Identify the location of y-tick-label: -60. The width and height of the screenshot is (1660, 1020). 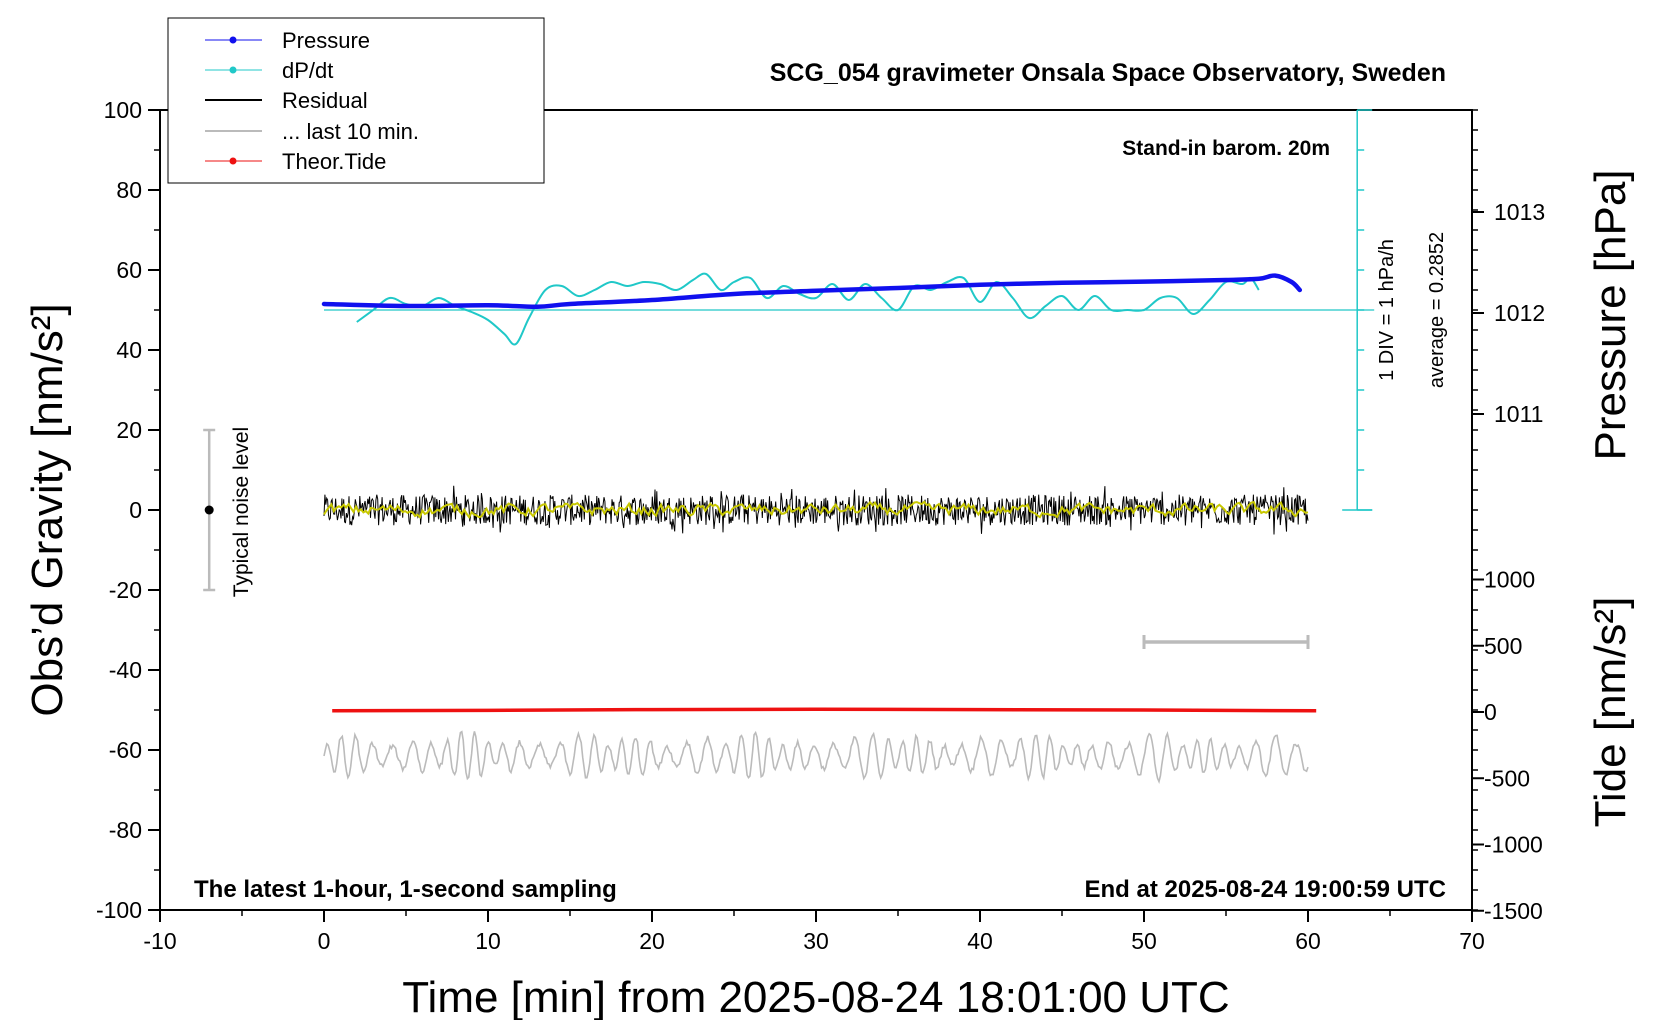
(125, 750).